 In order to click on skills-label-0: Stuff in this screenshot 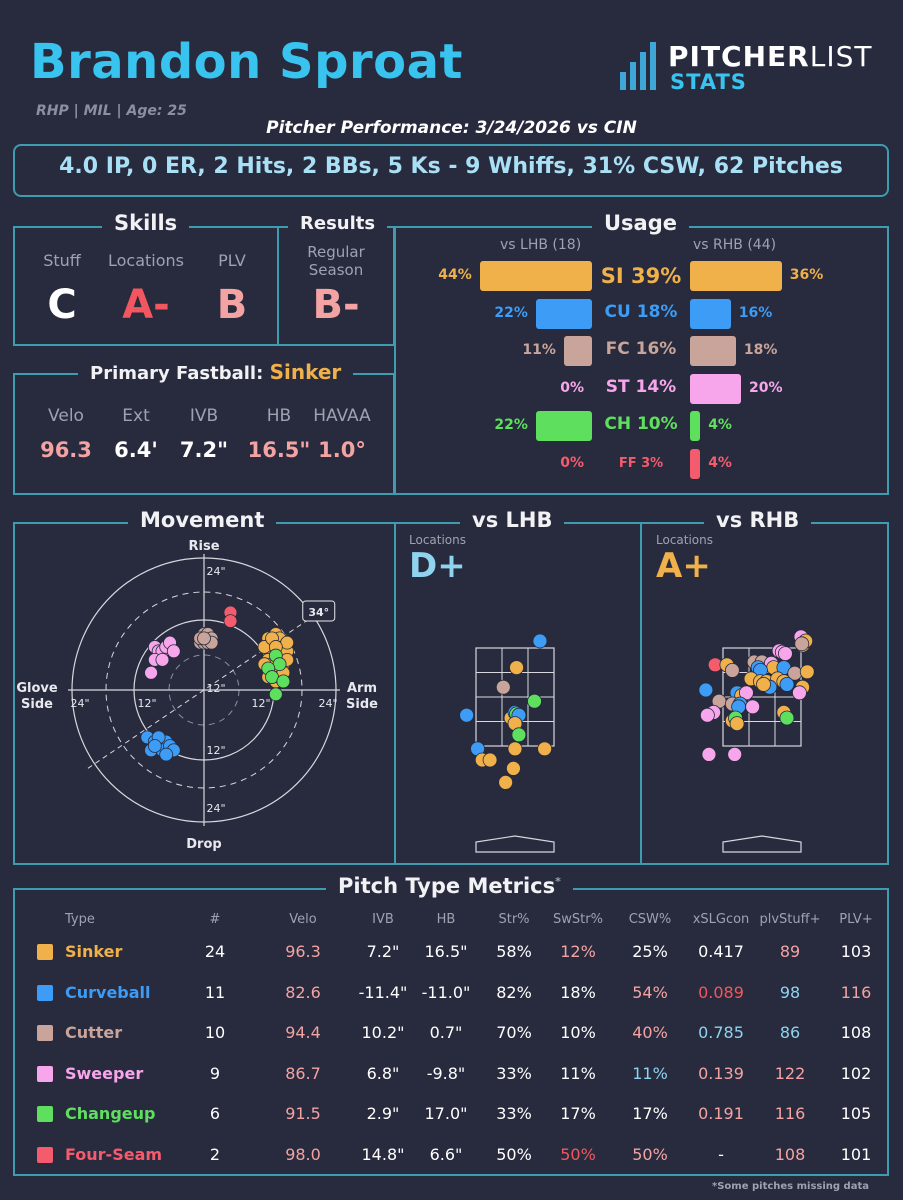, I will do `click(62, 260)`.